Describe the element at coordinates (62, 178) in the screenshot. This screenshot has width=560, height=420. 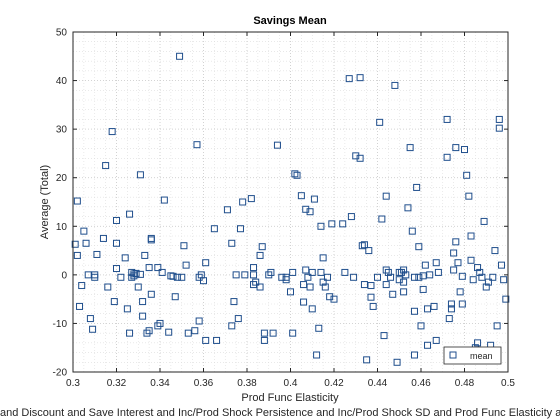
I see `y-tick-label: 20` at that location.